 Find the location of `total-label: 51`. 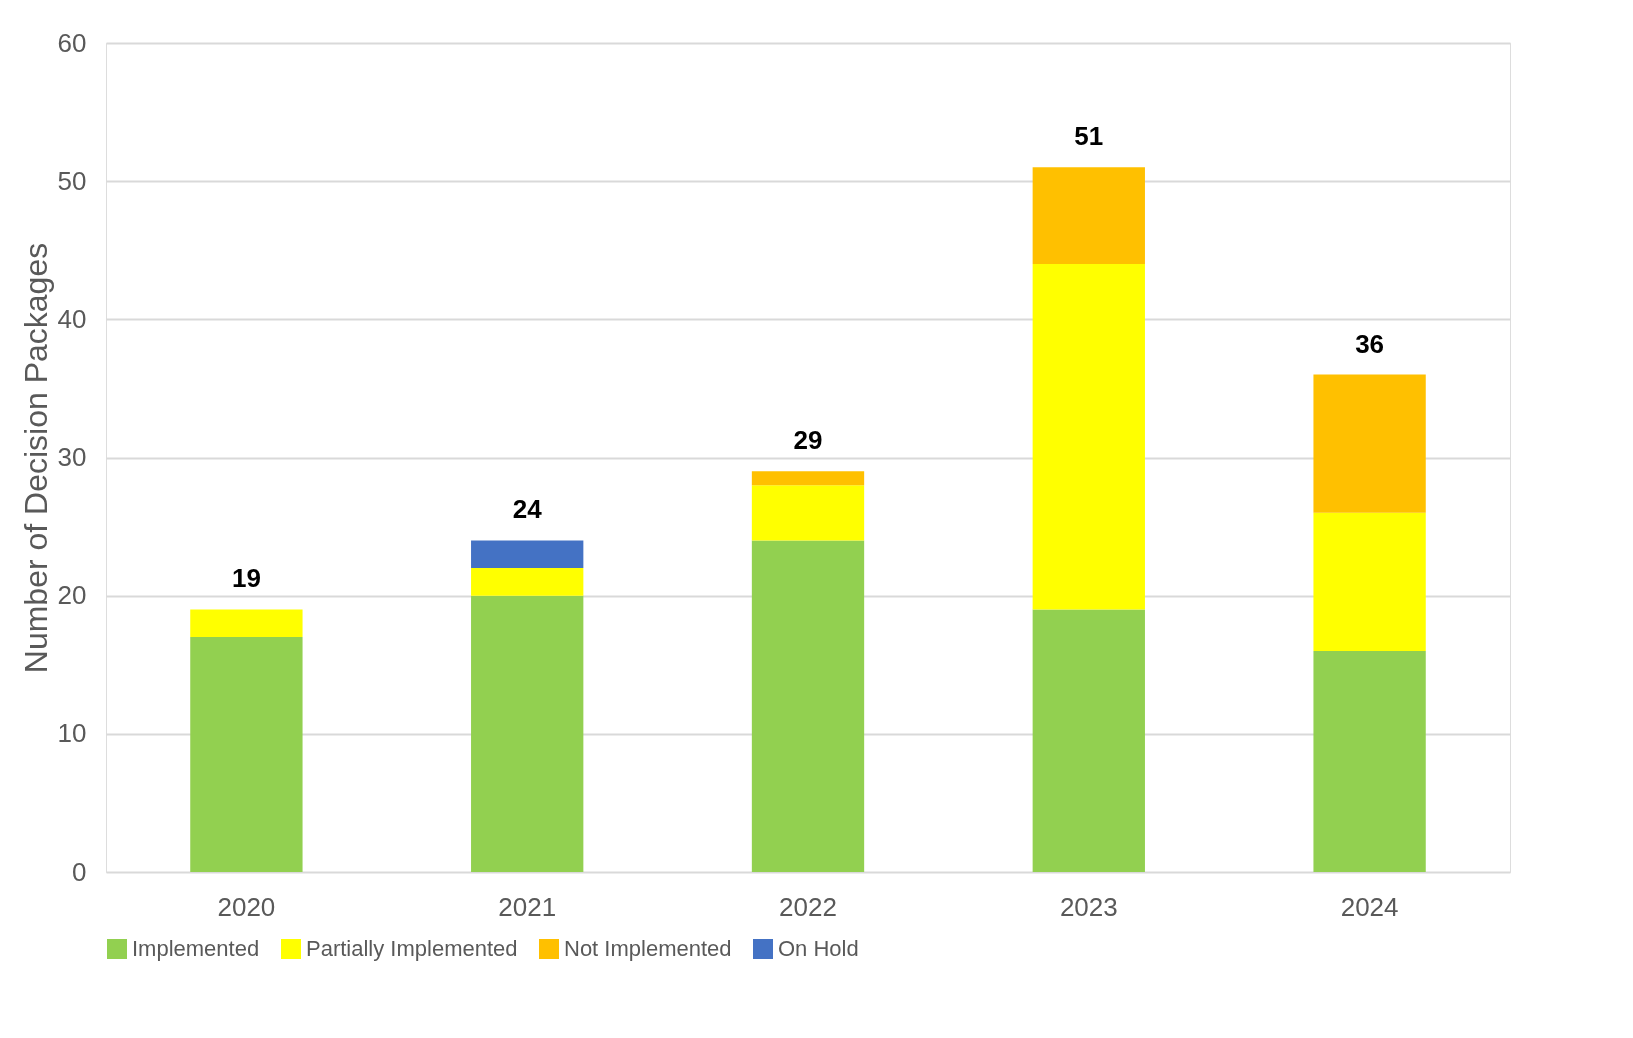

total-label: 51 is located at coordinates (1089, 136).